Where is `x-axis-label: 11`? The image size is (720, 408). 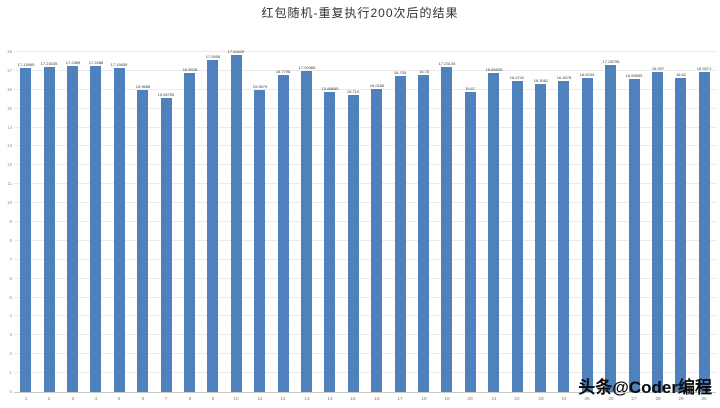 x-axis-label: 11 is located at coordinates (260, 399).